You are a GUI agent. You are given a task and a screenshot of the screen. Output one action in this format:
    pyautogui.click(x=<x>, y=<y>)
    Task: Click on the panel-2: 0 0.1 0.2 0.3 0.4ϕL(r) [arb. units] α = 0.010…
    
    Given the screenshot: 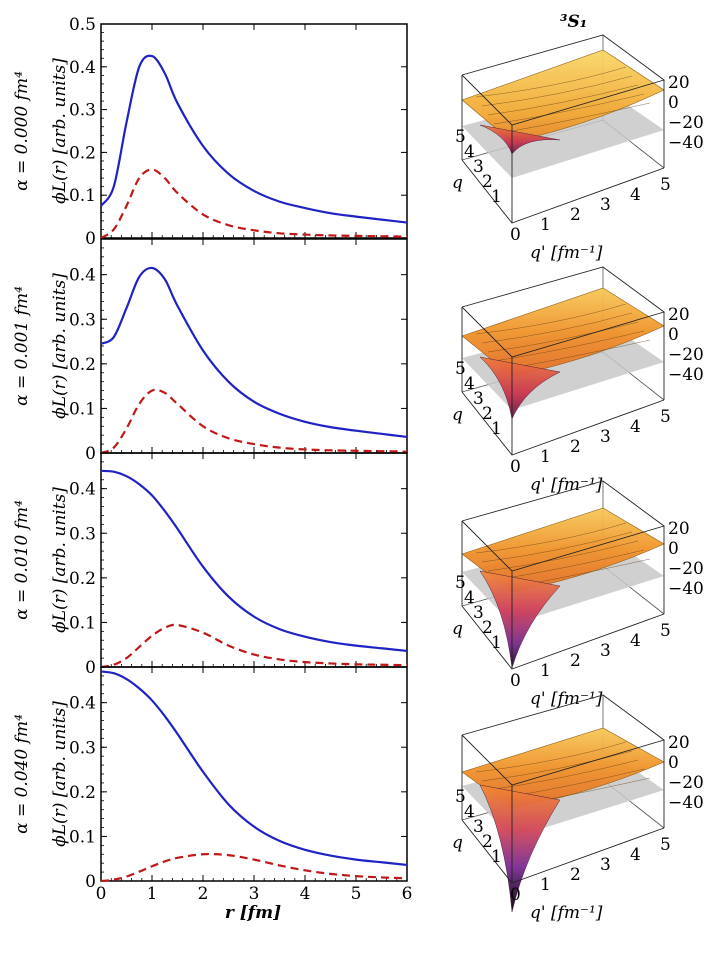 What is the action you would take?
    pyautogui.click(x=210, y=565)
    